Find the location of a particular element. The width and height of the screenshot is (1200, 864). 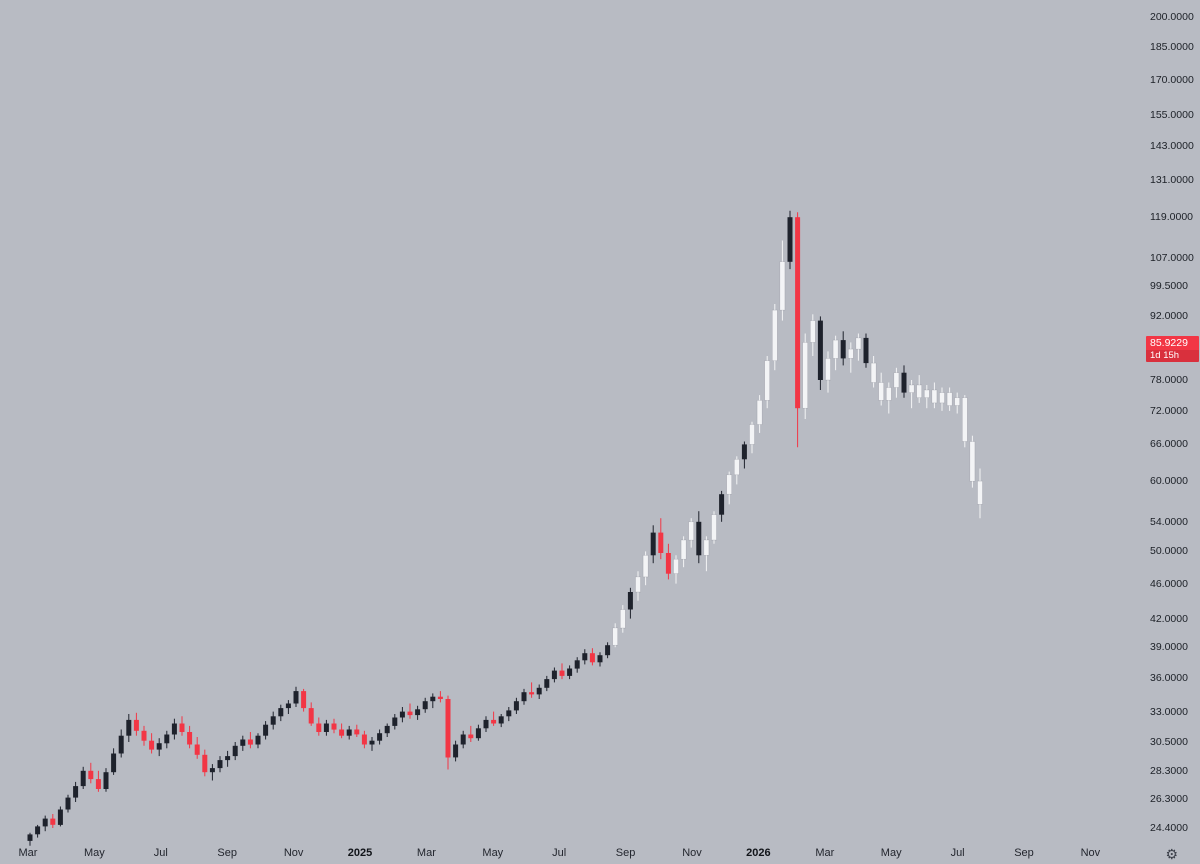

price-tick-label: 200.0000 is located at coordinates (1172, 17).